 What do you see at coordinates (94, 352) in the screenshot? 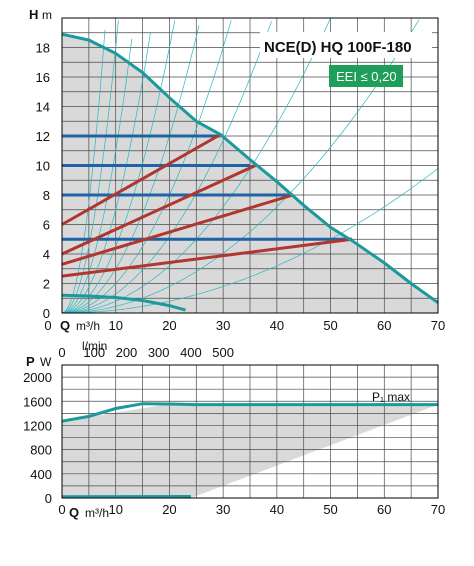
I see `x2-tick-label: 100` at bounding box center [94, 352].